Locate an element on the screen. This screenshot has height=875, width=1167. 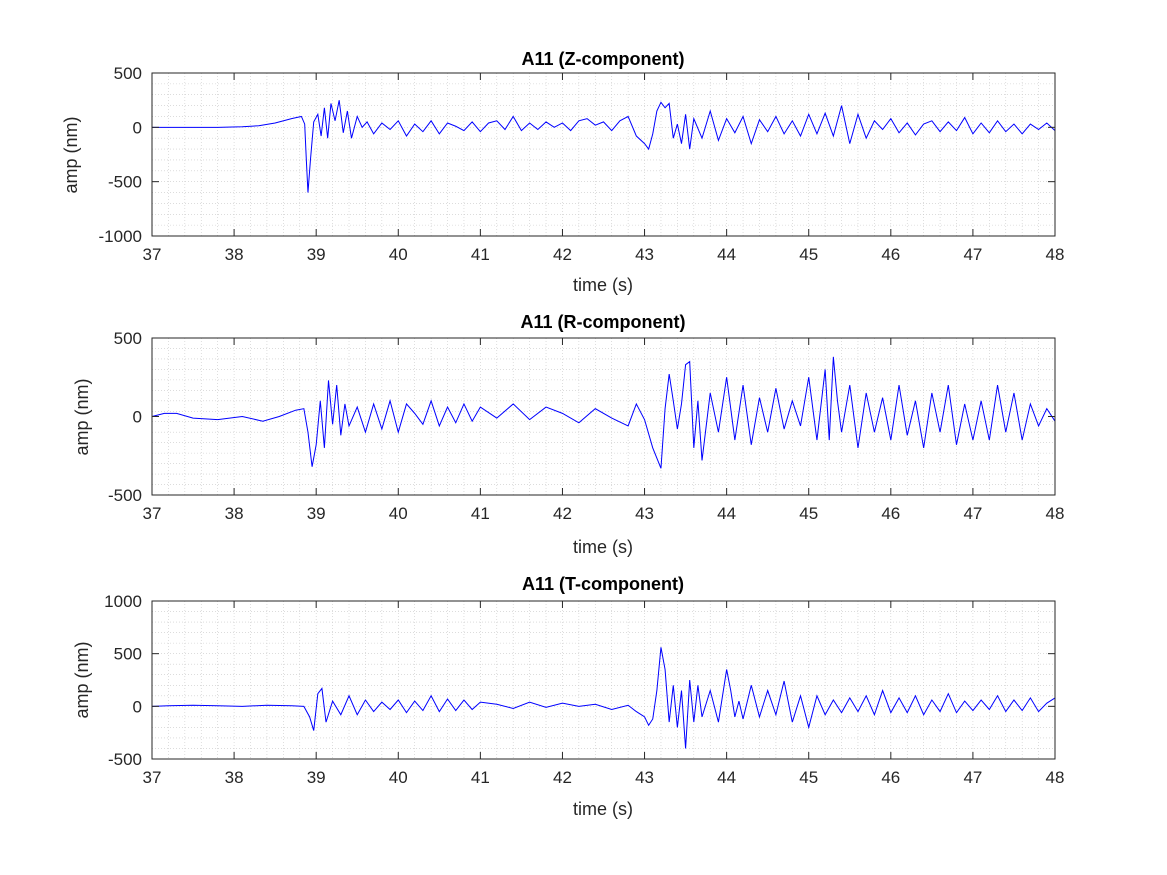
y-tick-label: -1000 is located at coordinates (120, 236).